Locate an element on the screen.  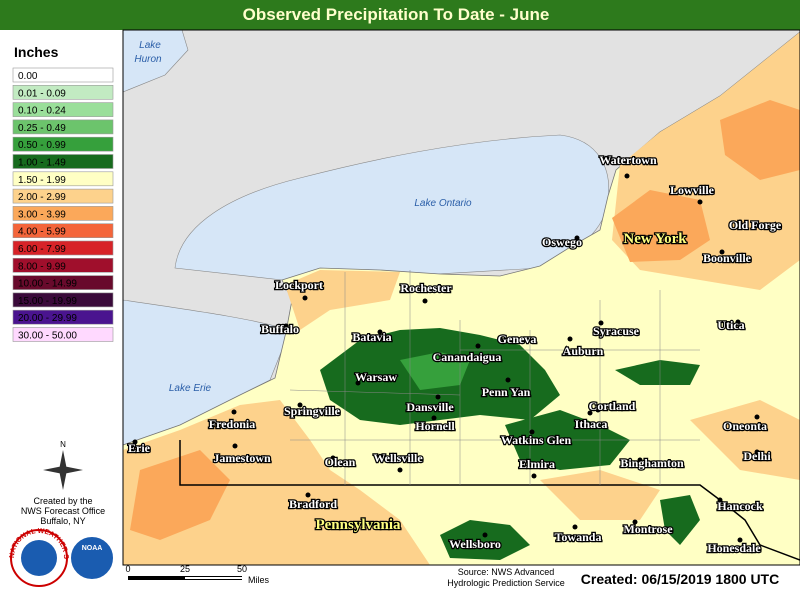
scale-label: Miles is located at coordinates (259, 580).